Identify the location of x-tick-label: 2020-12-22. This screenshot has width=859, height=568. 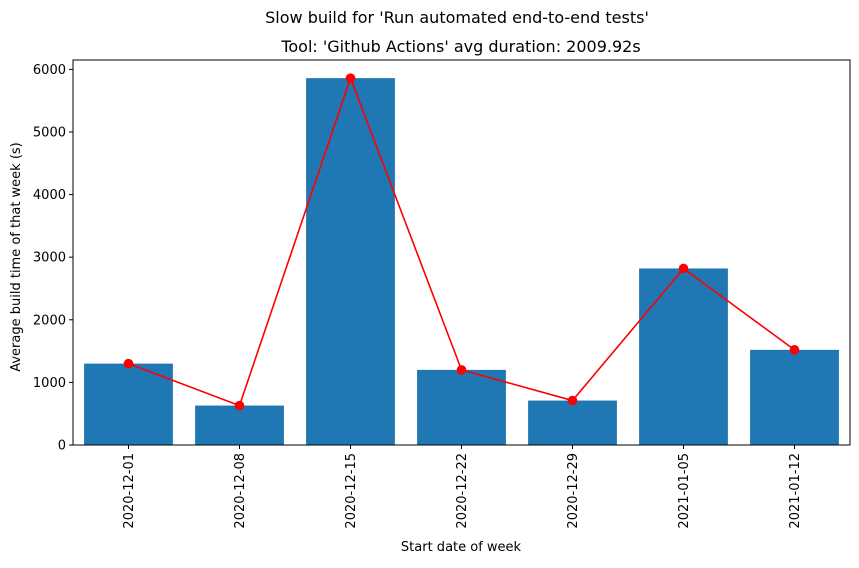
(462, 491).